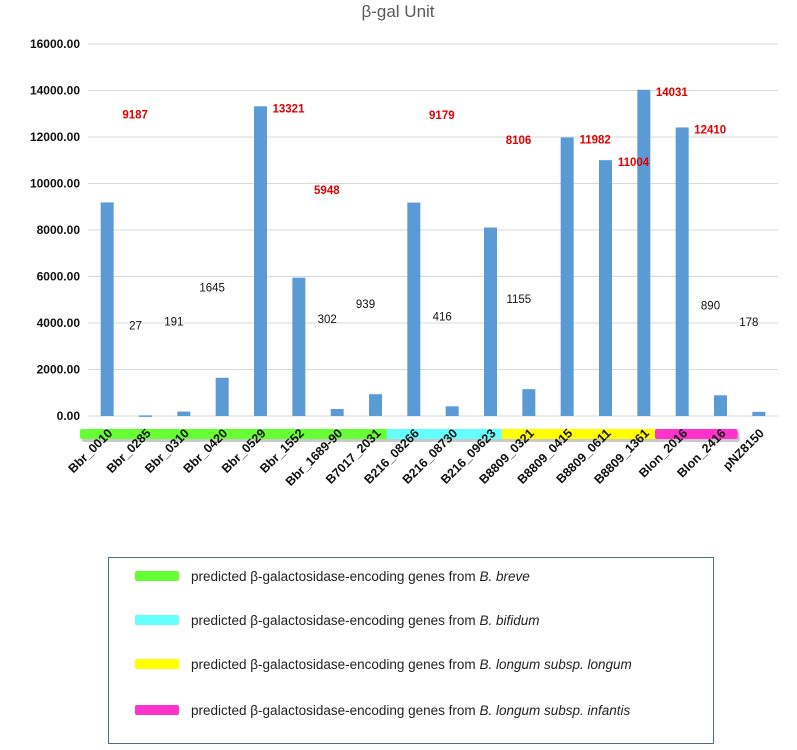 Image resolution: width=797 pixels, height=750 pixels. What do you see at coordinates (55, 137) in the screenshot?
I see `y-tick-label: 12000.00` at bounding box center [55, 137].